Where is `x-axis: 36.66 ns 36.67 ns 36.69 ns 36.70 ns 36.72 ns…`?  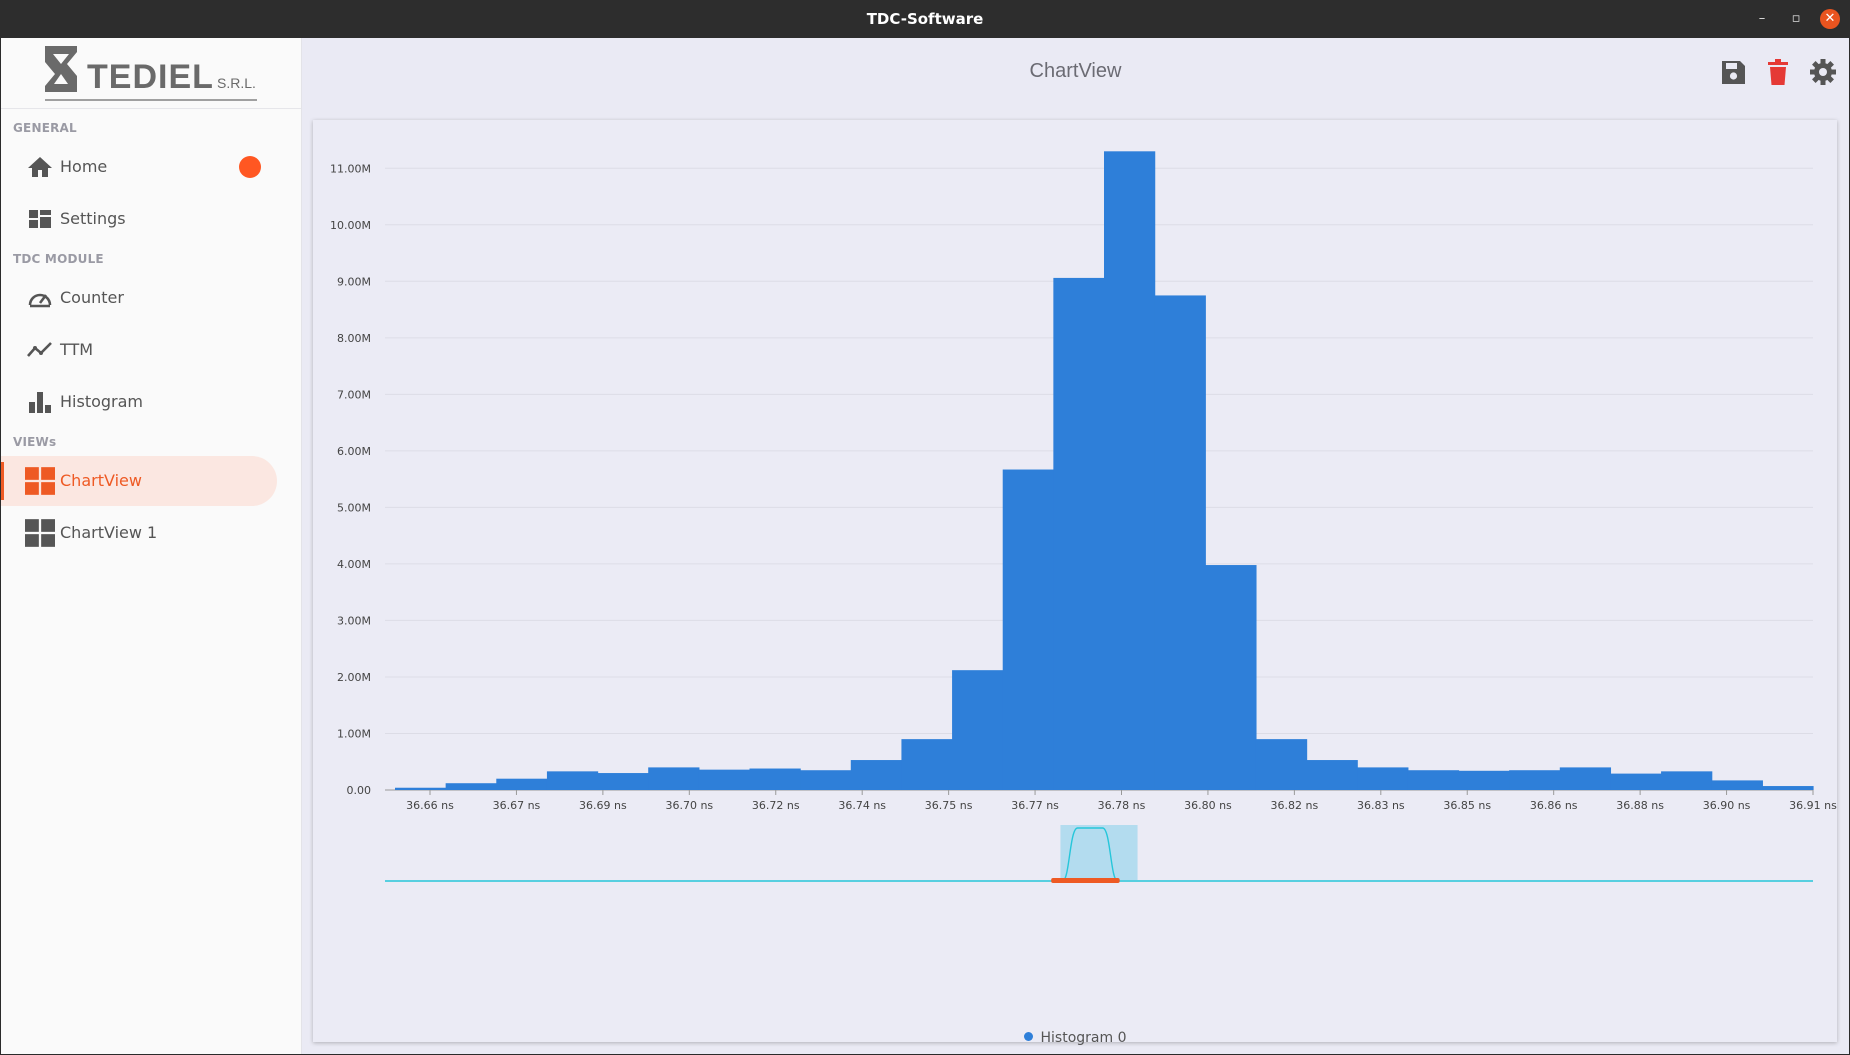 x-axis: 36.66 ns 36.67 ns 36.69 ns 36.70 ns 36.72 ns… is located at coordinates (1121, 801).